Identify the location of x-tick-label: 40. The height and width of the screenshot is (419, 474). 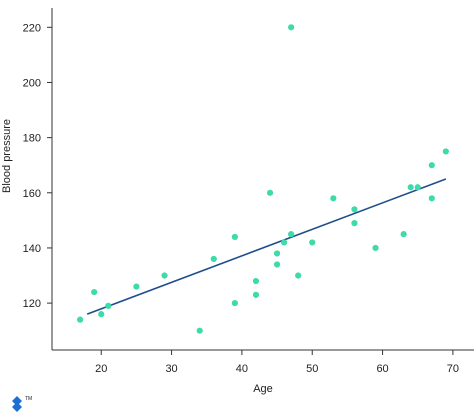
(242, 369).